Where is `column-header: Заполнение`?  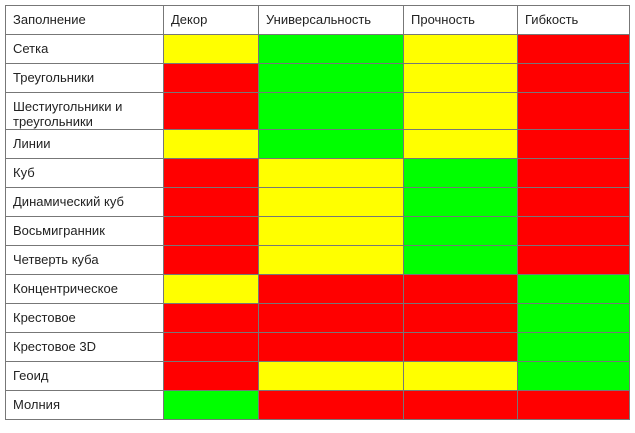 column-header: Заполнение is located at coordinates (84, 20).